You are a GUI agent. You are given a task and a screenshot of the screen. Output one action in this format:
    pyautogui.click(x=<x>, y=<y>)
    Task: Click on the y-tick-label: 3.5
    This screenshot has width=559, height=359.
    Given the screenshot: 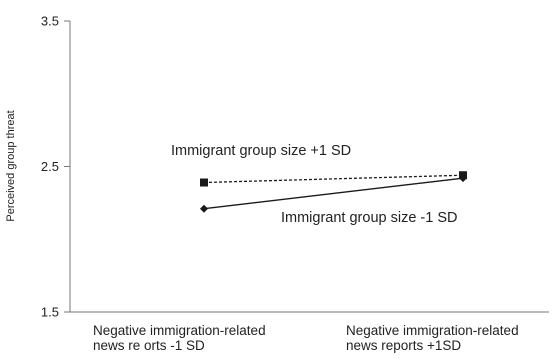 What is the action you would take?
    pyautogui.click(x=50, y=21)
    